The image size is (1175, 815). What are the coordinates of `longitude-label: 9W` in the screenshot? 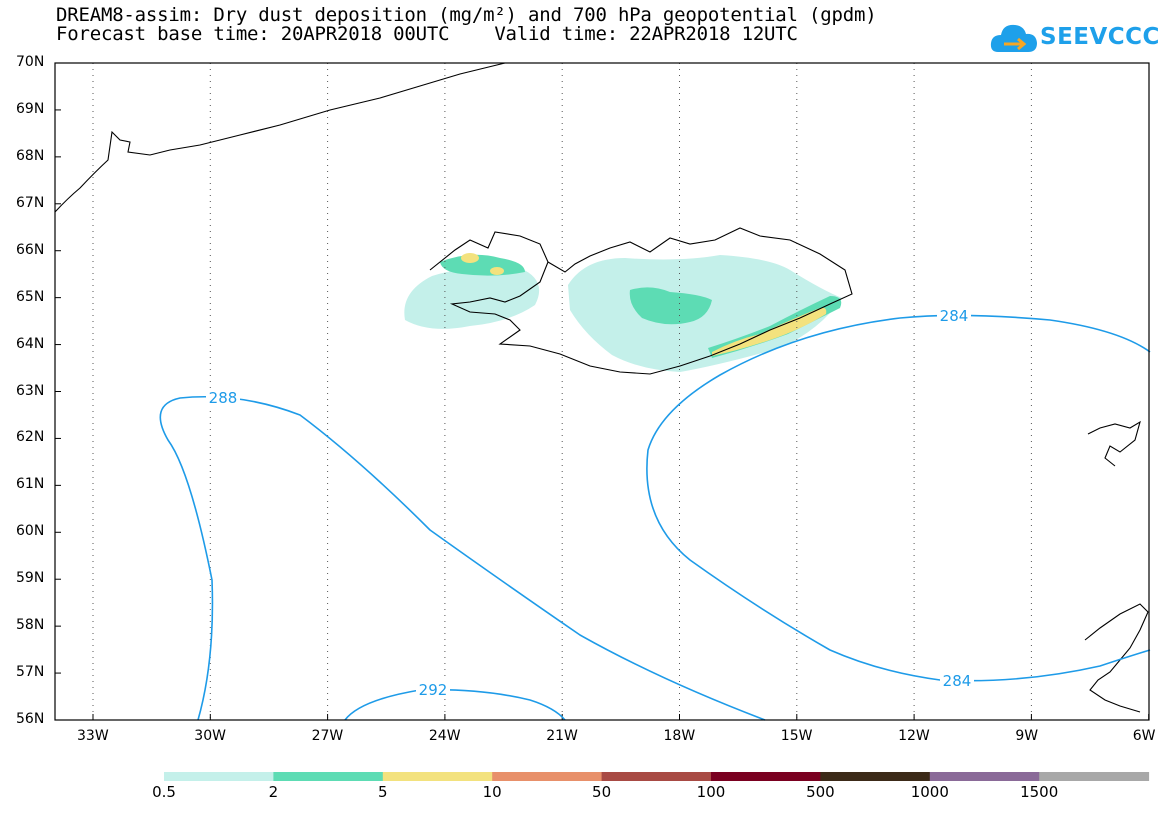 It's located at (1027, 736).